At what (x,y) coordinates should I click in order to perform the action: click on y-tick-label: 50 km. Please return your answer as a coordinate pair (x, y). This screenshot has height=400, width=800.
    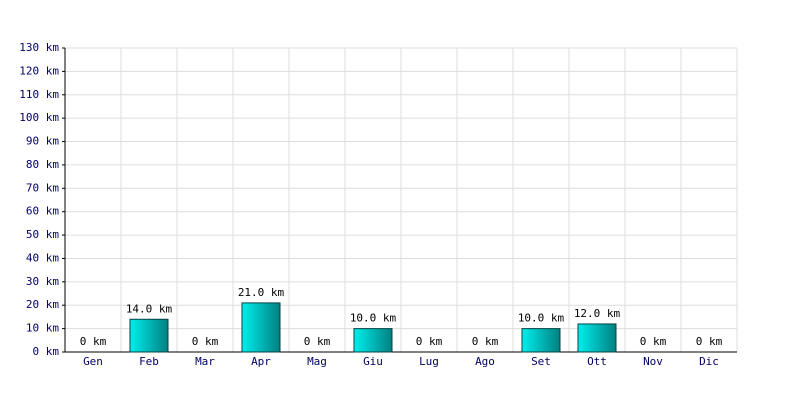
    Looking at the image, I should click on (42, 234).